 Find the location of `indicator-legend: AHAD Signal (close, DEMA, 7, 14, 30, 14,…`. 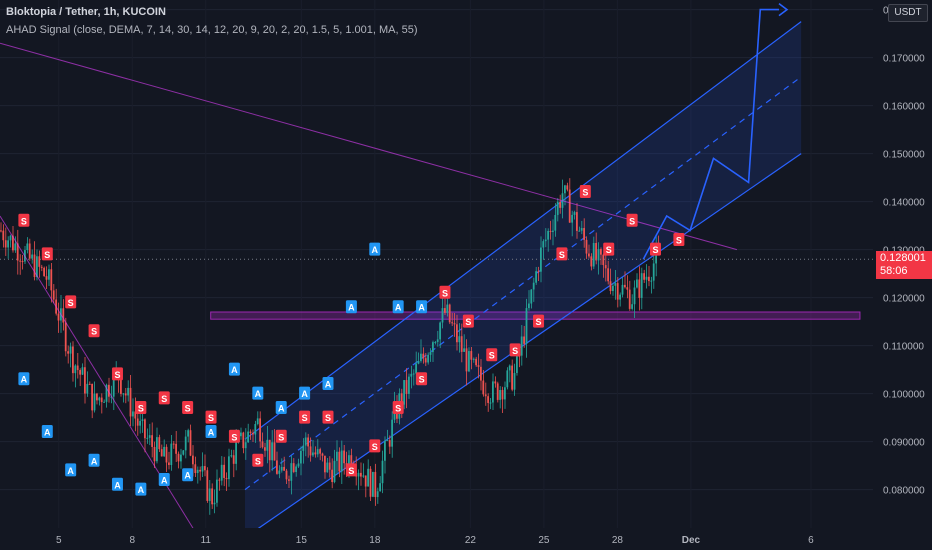

indicator-legend: AHAD Signal (close, DEMA, 7, 14, 30, 14,… is located at coordinates (212, 30).